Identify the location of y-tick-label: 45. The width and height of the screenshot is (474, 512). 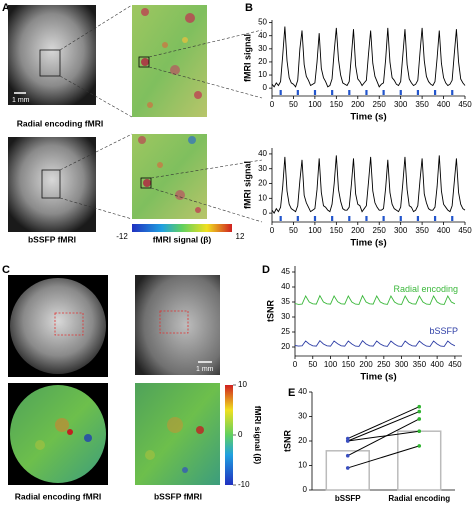
(285, 271).